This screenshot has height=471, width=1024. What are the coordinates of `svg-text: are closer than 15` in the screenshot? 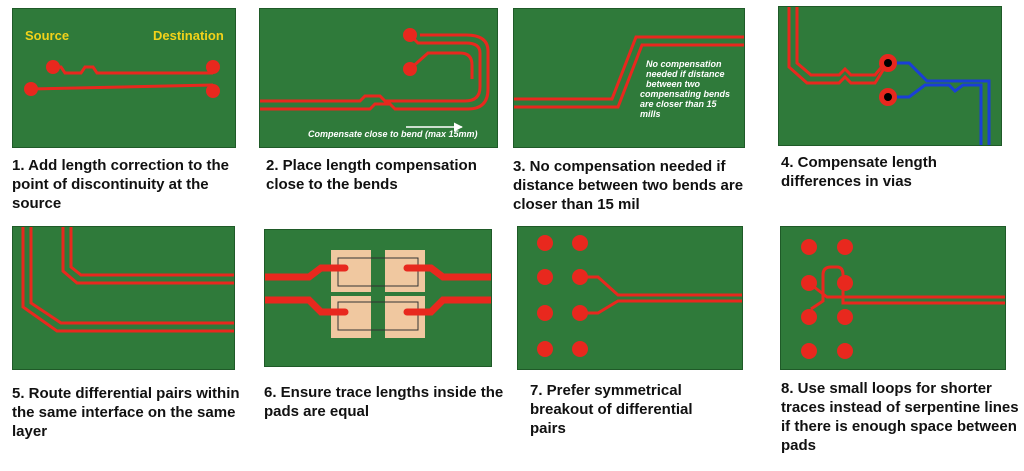 It's located at (679, 104).